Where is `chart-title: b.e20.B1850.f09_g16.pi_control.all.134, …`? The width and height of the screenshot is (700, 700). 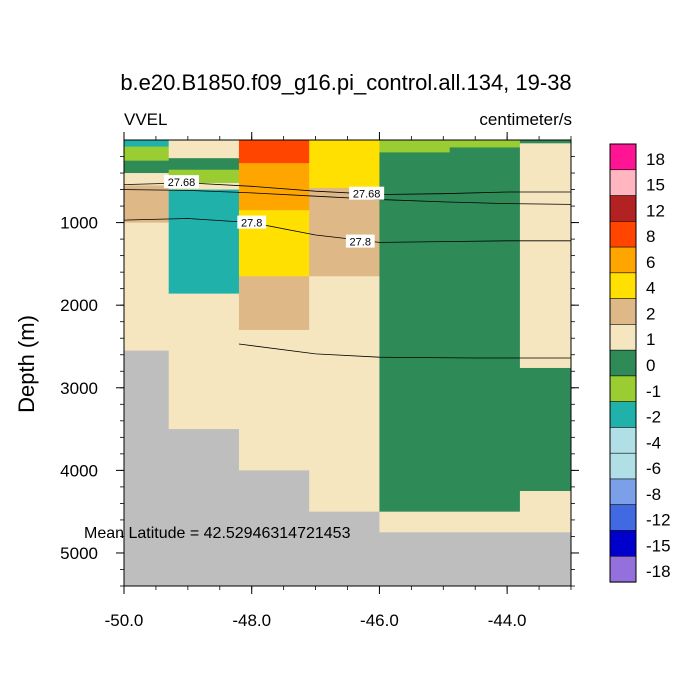
chart-title: b.e20.B1850.f09_g16.pi_control.all.134, … is located at coordinates (345, 82).